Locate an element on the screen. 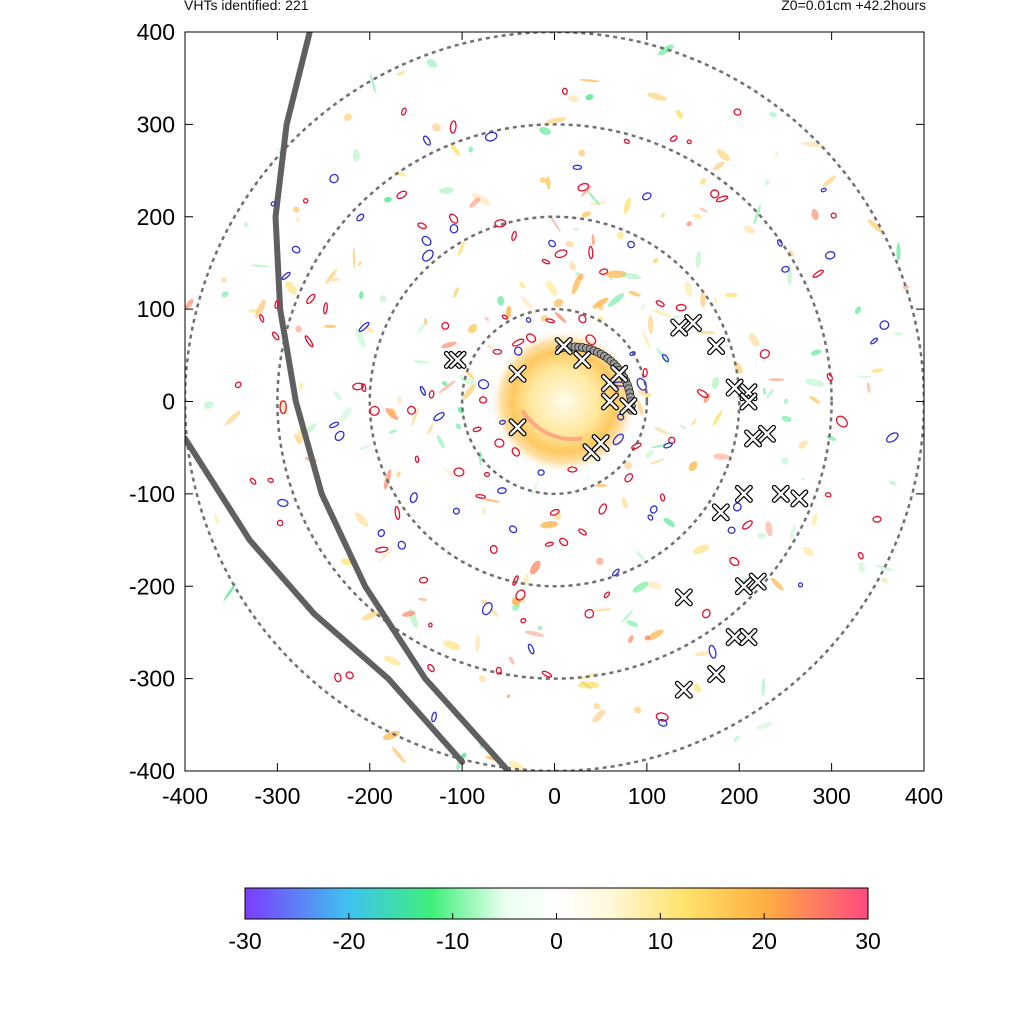 This screenshot has height=1024, width=1024. x-tick-label: 300 is located at coordinates (831, 796).